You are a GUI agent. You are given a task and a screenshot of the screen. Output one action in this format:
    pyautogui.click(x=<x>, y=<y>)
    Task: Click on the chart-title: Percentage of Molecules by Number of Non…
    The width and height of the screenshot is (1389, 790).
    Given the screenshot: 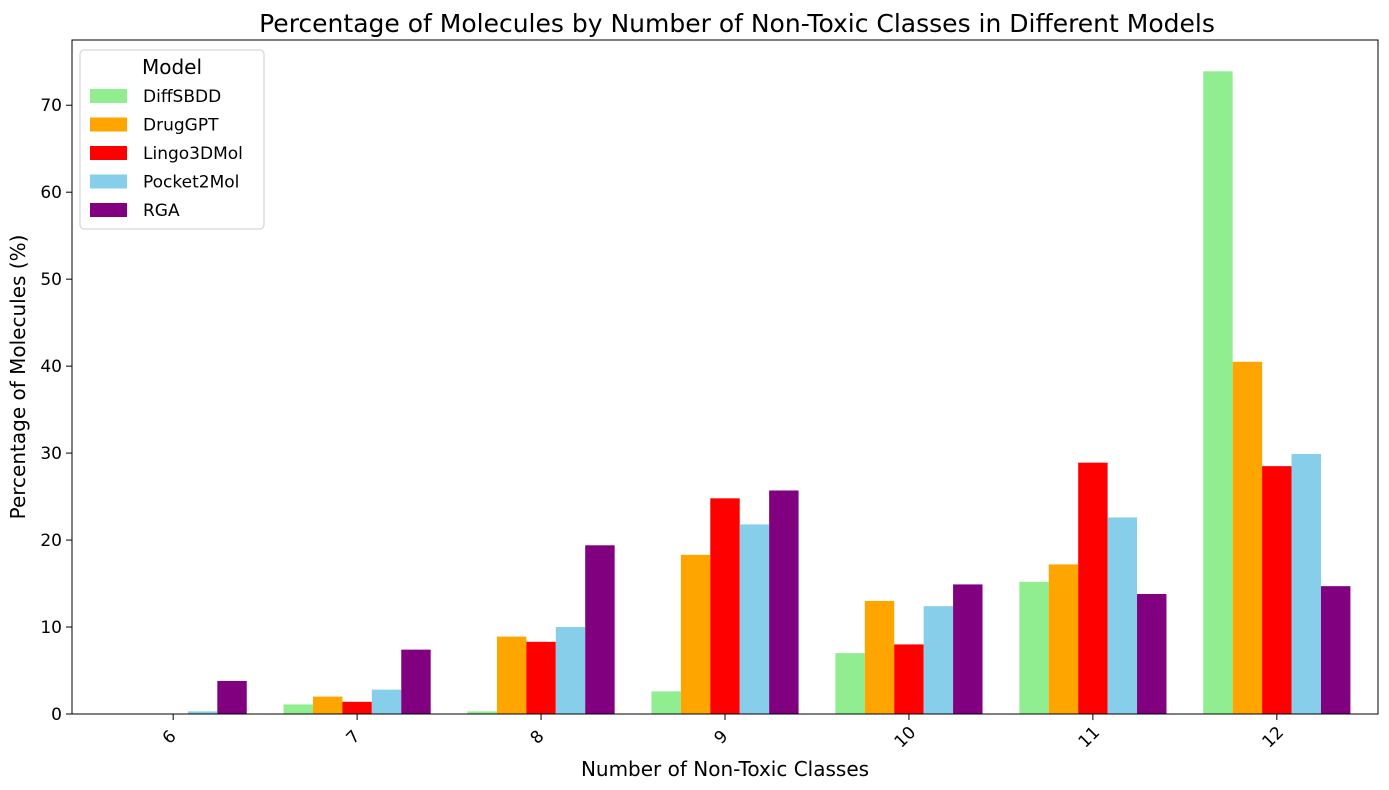 What is the action you would take?
    pyautogui.click(x=737, y=23)
    